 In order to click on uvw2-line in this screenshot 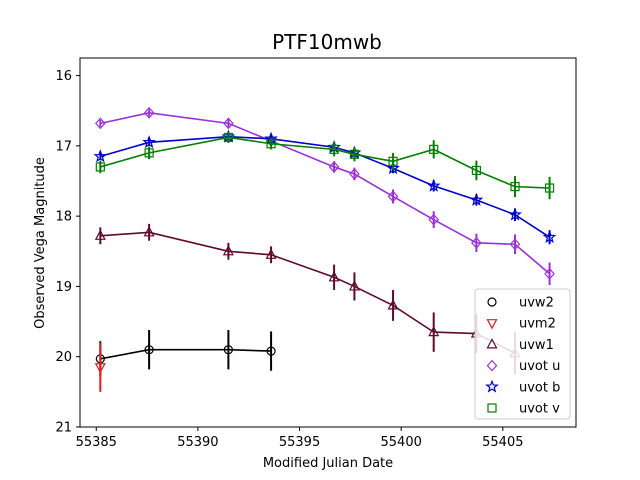, I will do `click(186, 354)`.